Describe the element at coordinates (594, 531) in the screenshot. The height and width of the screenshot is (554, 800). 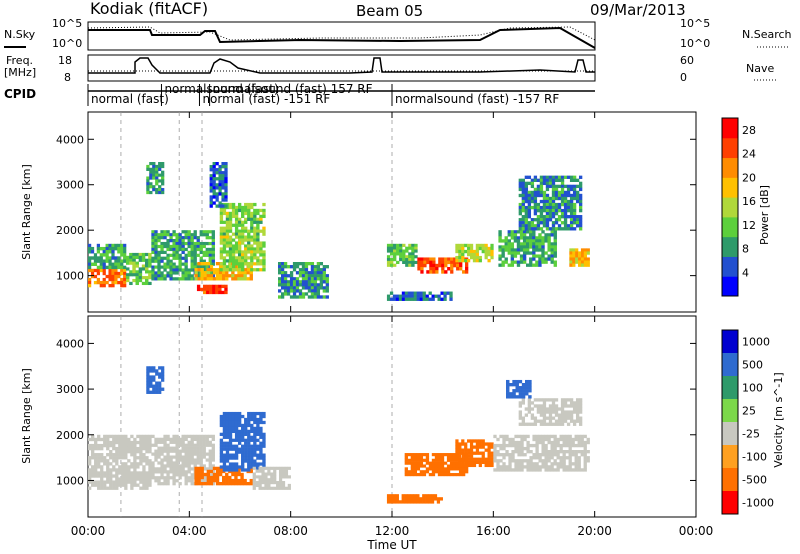
I see `x-tick-label: 20:00` at that location.